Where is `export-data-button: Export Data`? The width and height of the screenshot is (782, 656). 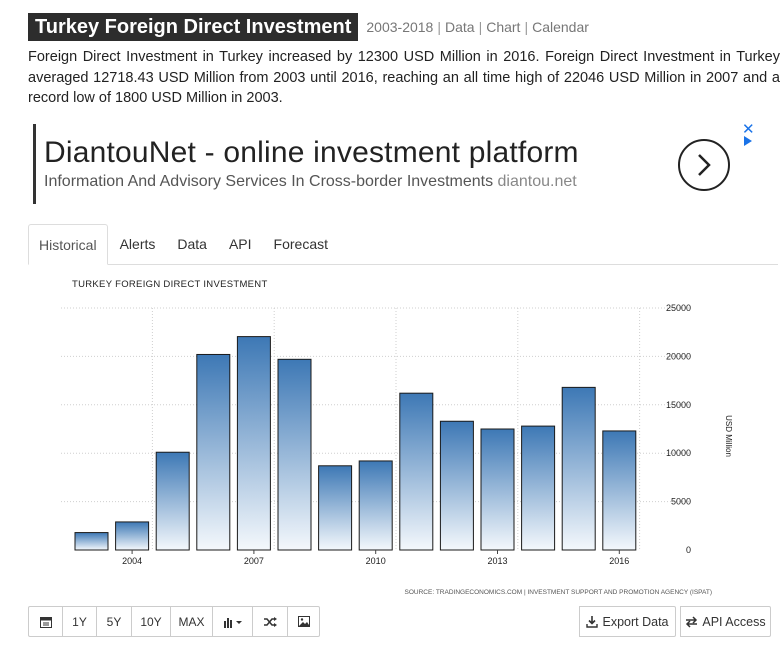 export-data-button: Export Data is located at coordinates (627, 621).